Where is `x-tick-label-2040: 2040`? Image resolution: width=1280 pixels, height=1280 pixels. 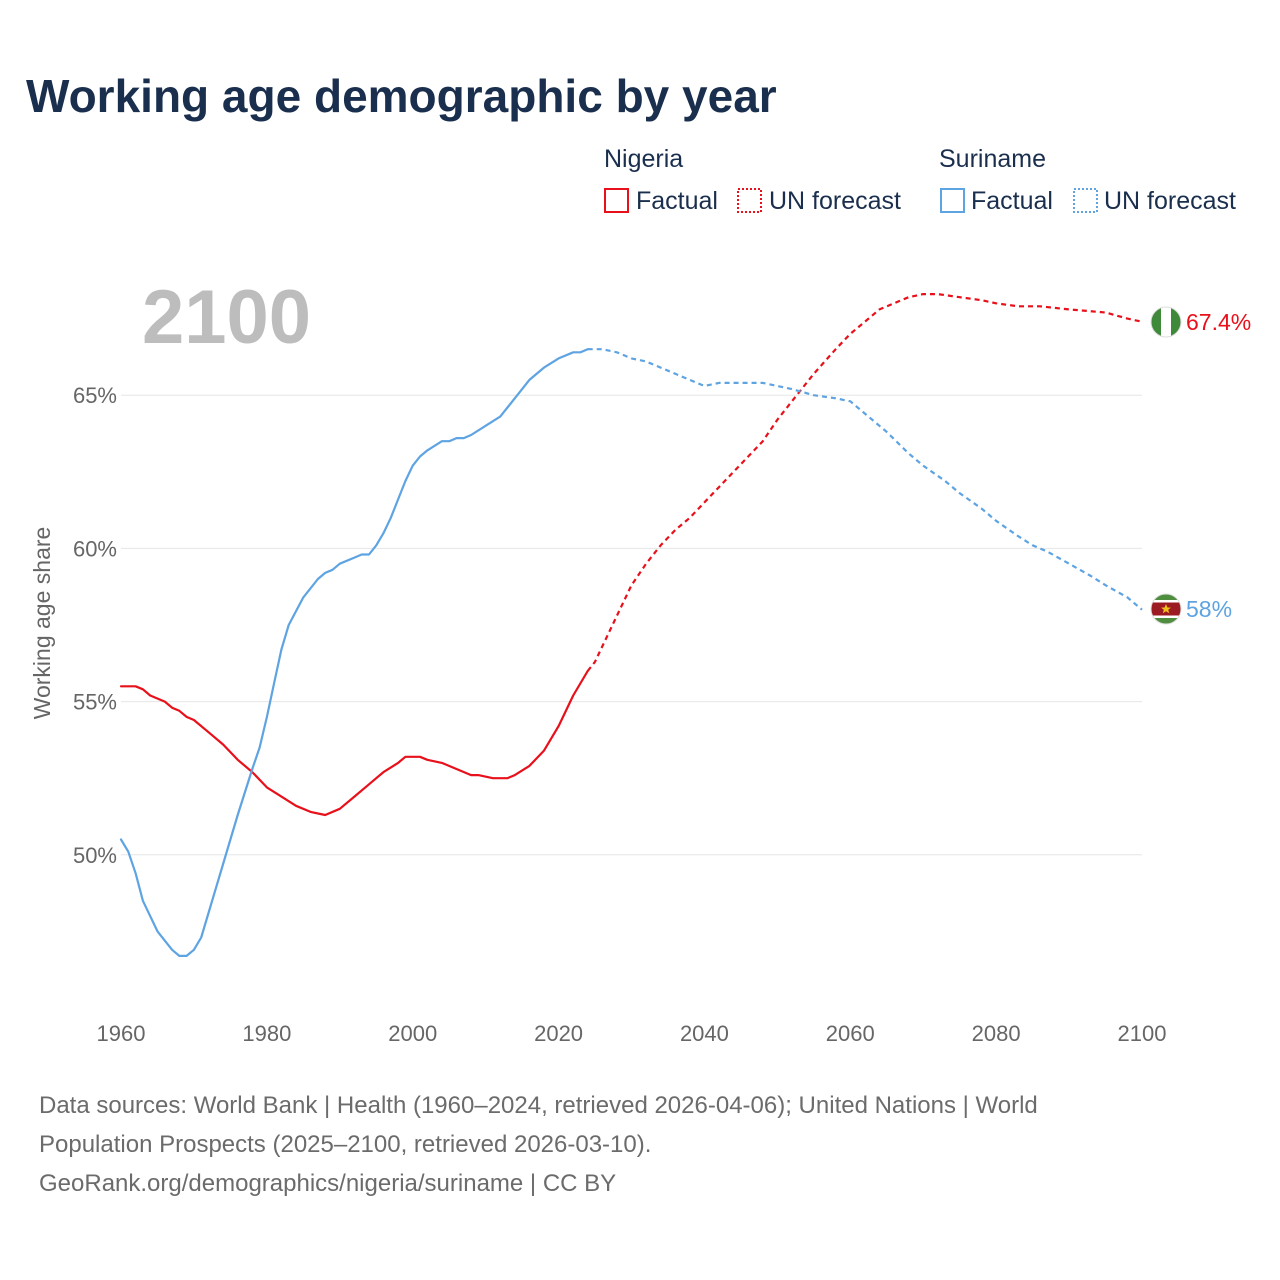
x-tick-label-2040: 2040 is located at coordinates (704, 1033).